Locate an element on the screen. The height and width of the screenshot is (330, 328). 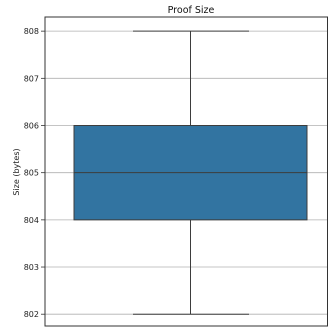
chart-title: Proof Size is located at coordinates (191, 10).